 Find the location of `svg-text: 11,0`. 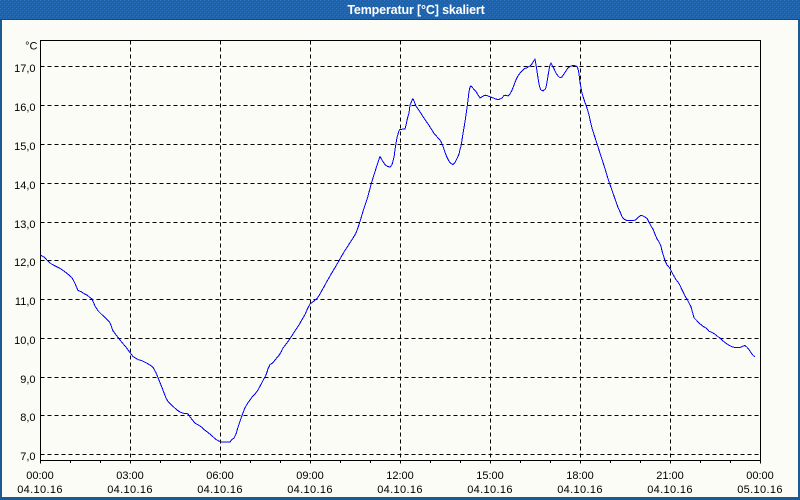

svg-text: 11,0 is located at coordinates (25, 302).